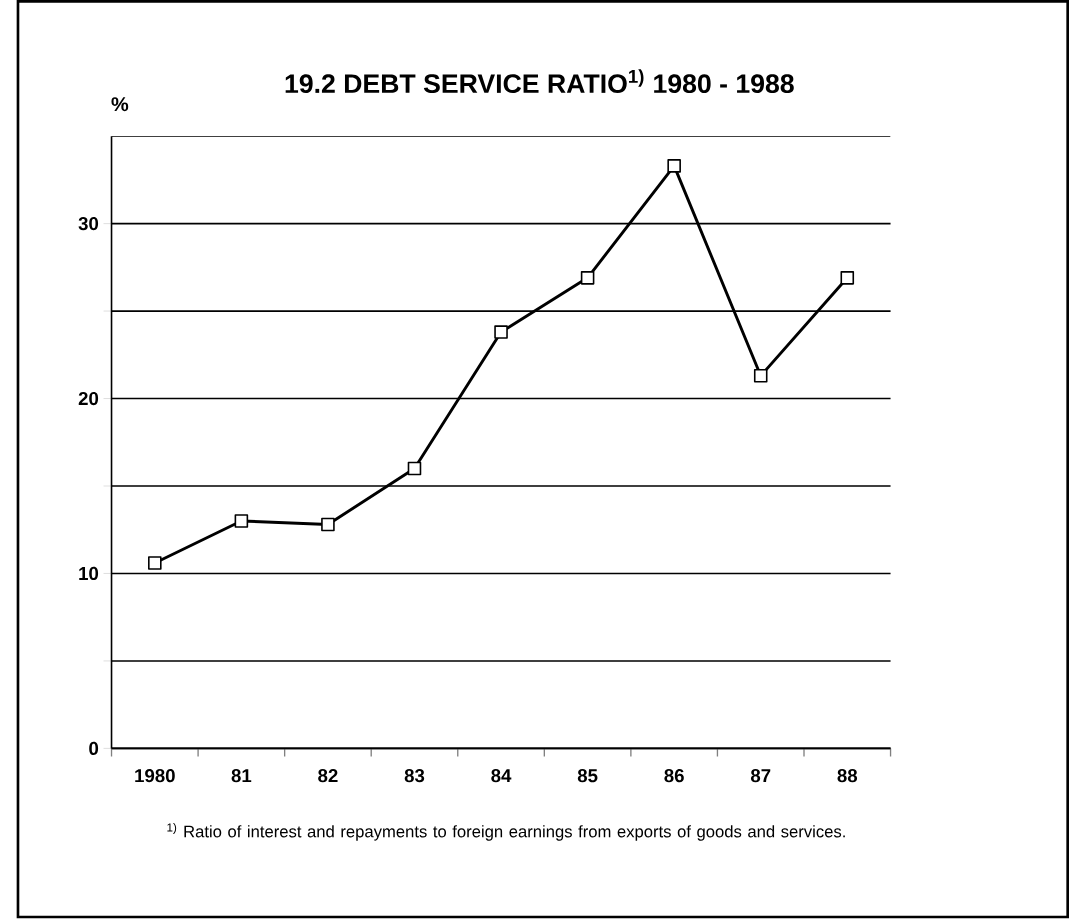  I want to click on text: $^{1)}$ Ratio of interest and repayments to foreign earnings from exports of goods and services., so click(506, 832).